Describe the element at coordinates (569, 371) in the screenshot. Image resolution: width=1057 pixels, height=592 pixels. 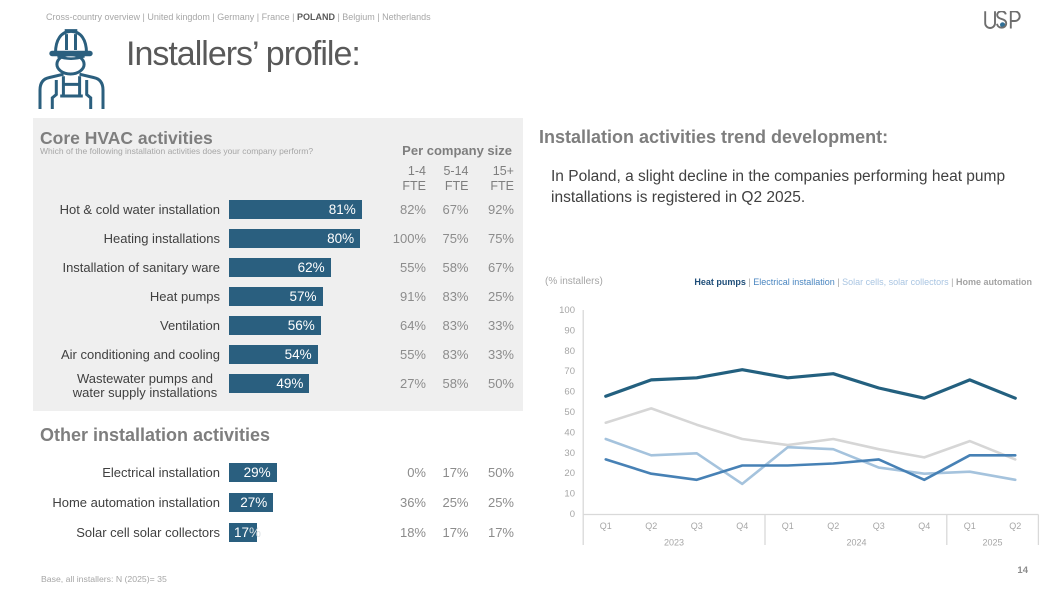
I see `svg-text: 70` at that location.